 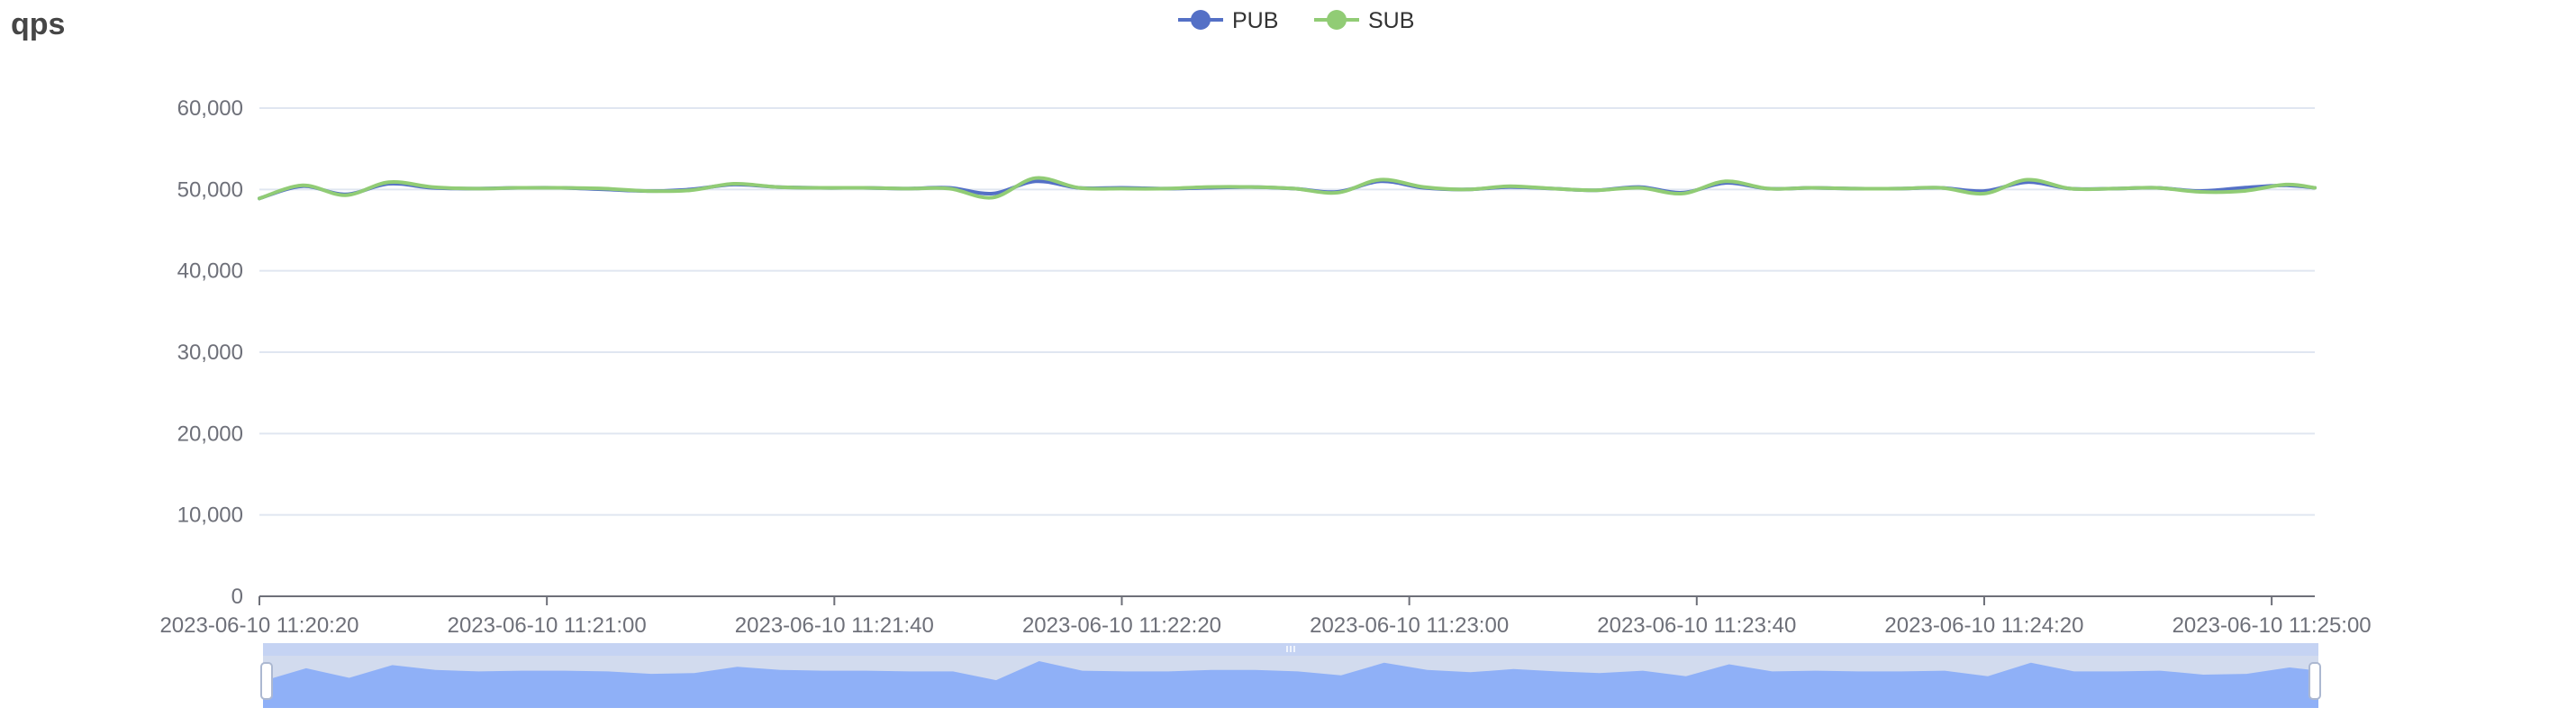 What do you see at coordinates (210, 271) in the screenshot?
I see `y-tick-label: 40,000` at bounding box center [210, 271].